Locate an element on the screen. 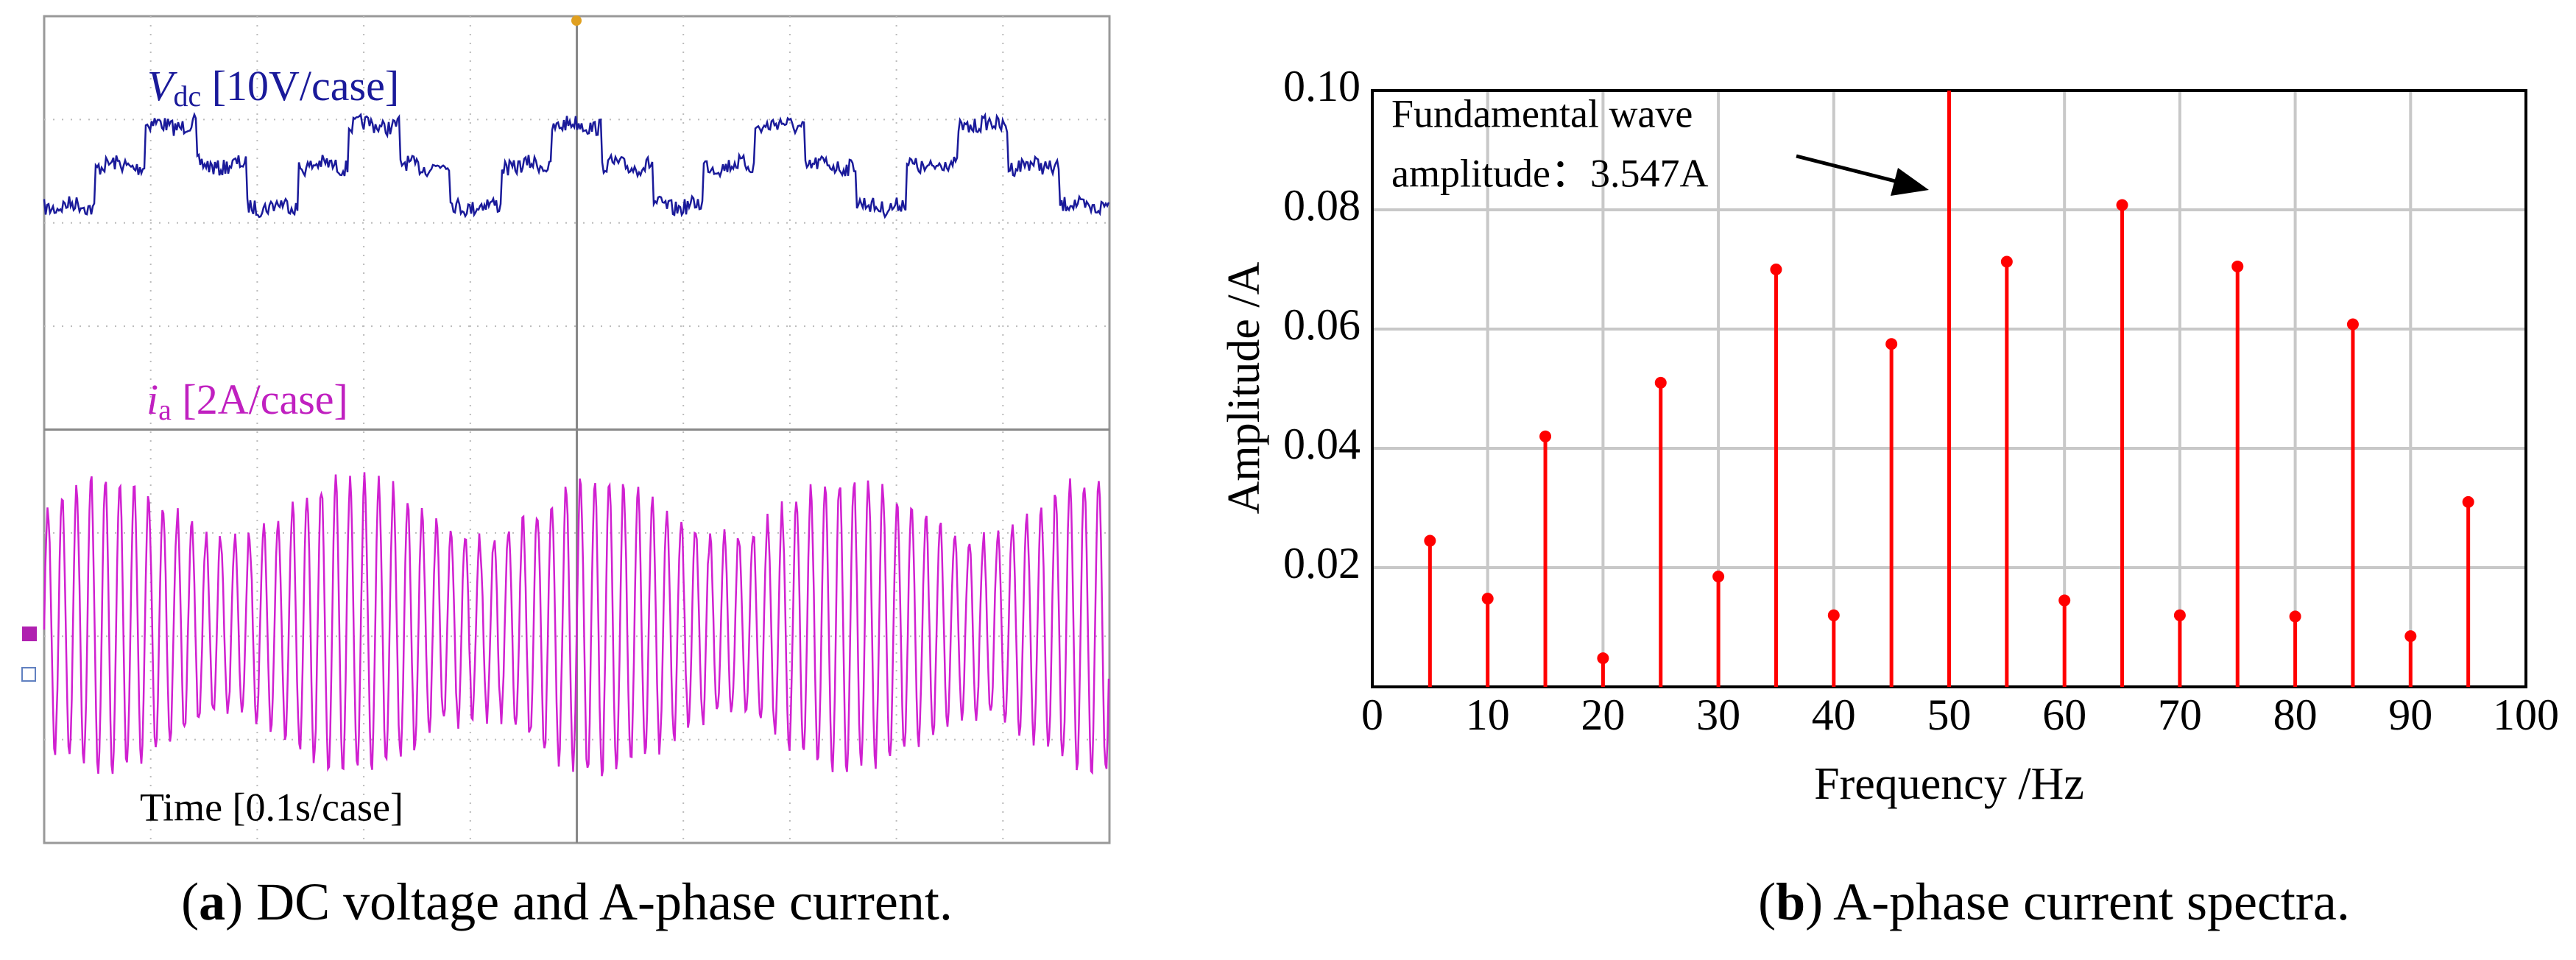  ia-label: ia [2A/case] is located at coordinates (247, 400).